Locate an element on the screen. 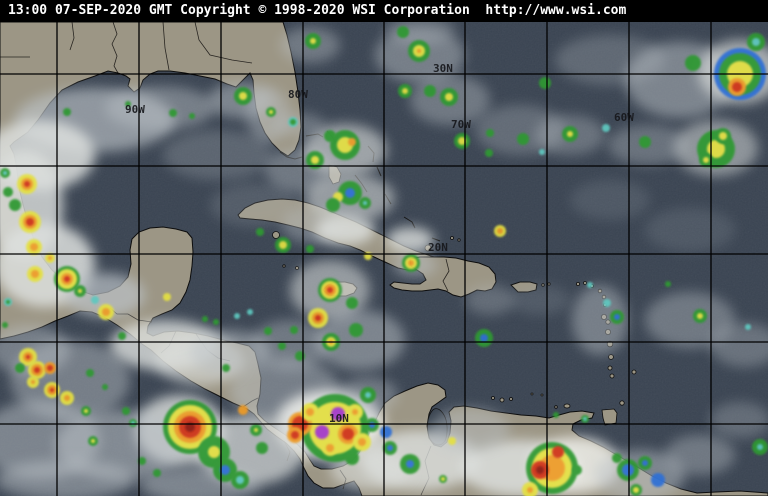 This screenshot has height=496, width=768. isle-of-youth is located at coordinates (276, 235).